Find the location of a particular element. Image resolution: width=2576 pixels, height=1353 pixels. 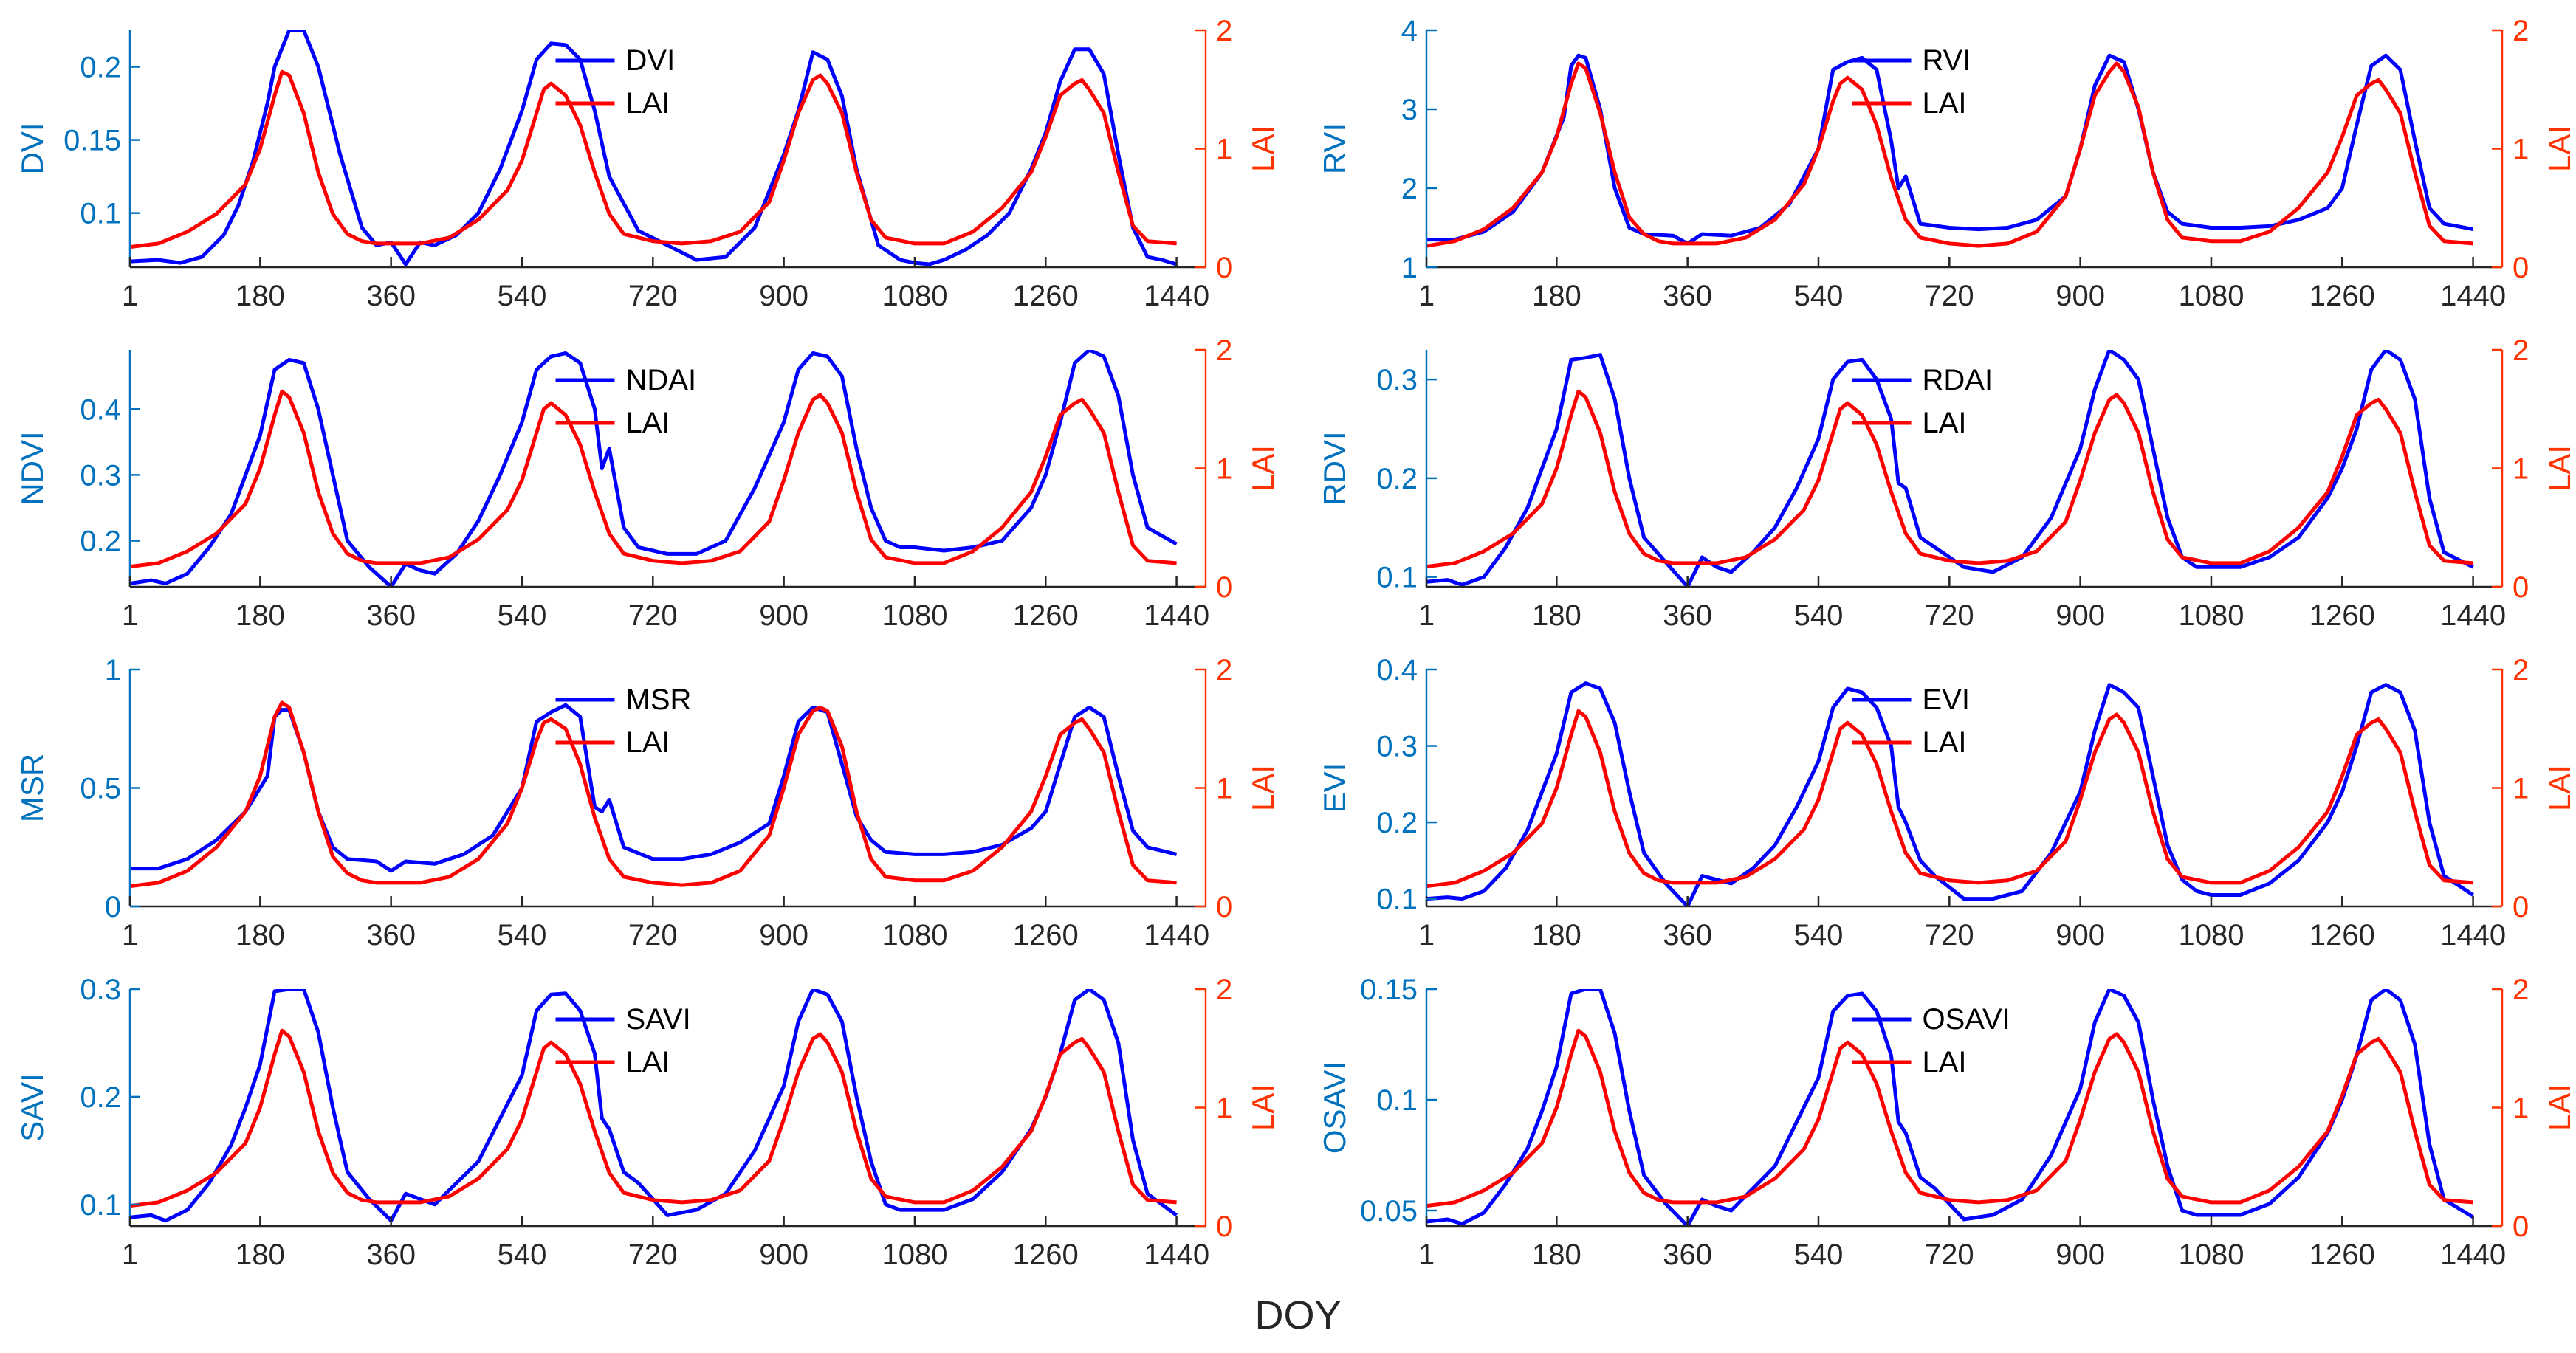

savi-x-tick-label: 720 is located at coordinates (653, 1255).